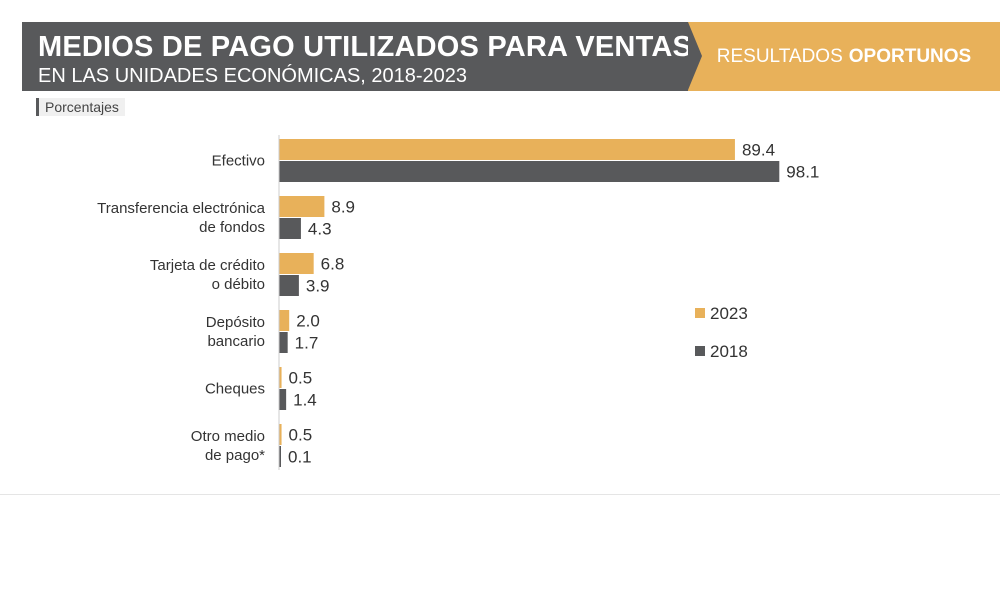  Describe the element at coordinates (700, 351) in the screenshot. I see `legend-swatch-2018` at that location.